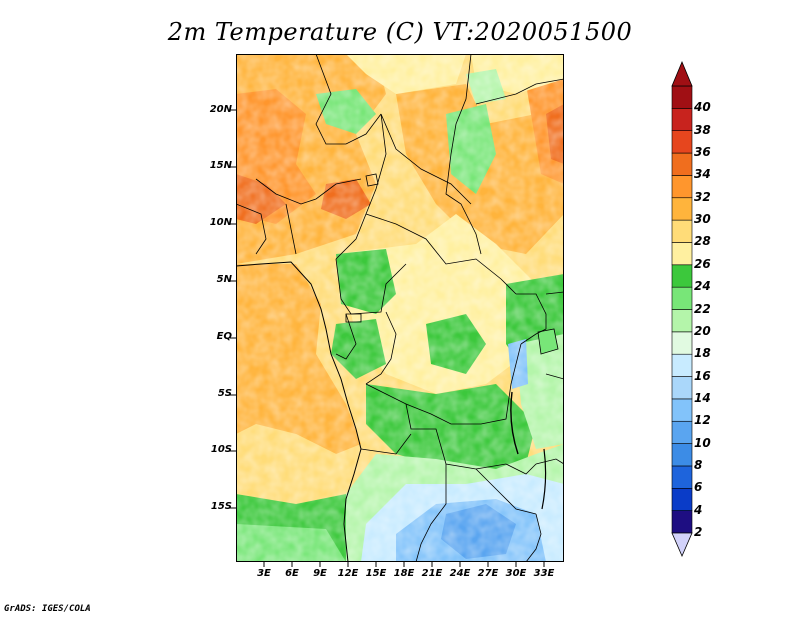  Describe the element at coordinates (702, 174) in the screenshot. I see `colorbar-label: 34` at that location.